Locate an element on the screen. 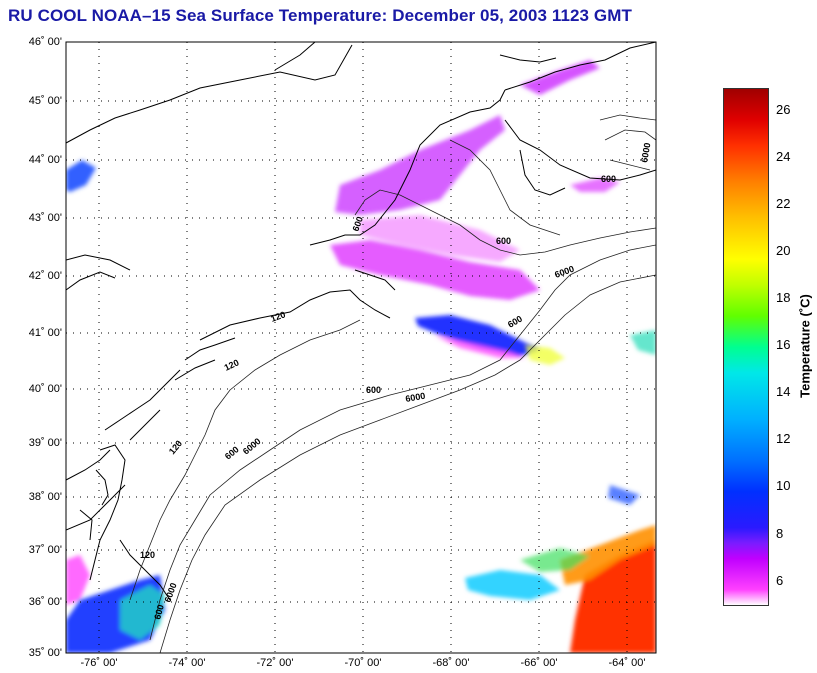  colorbar-tick: 18 is located at coordinates (783, 297).